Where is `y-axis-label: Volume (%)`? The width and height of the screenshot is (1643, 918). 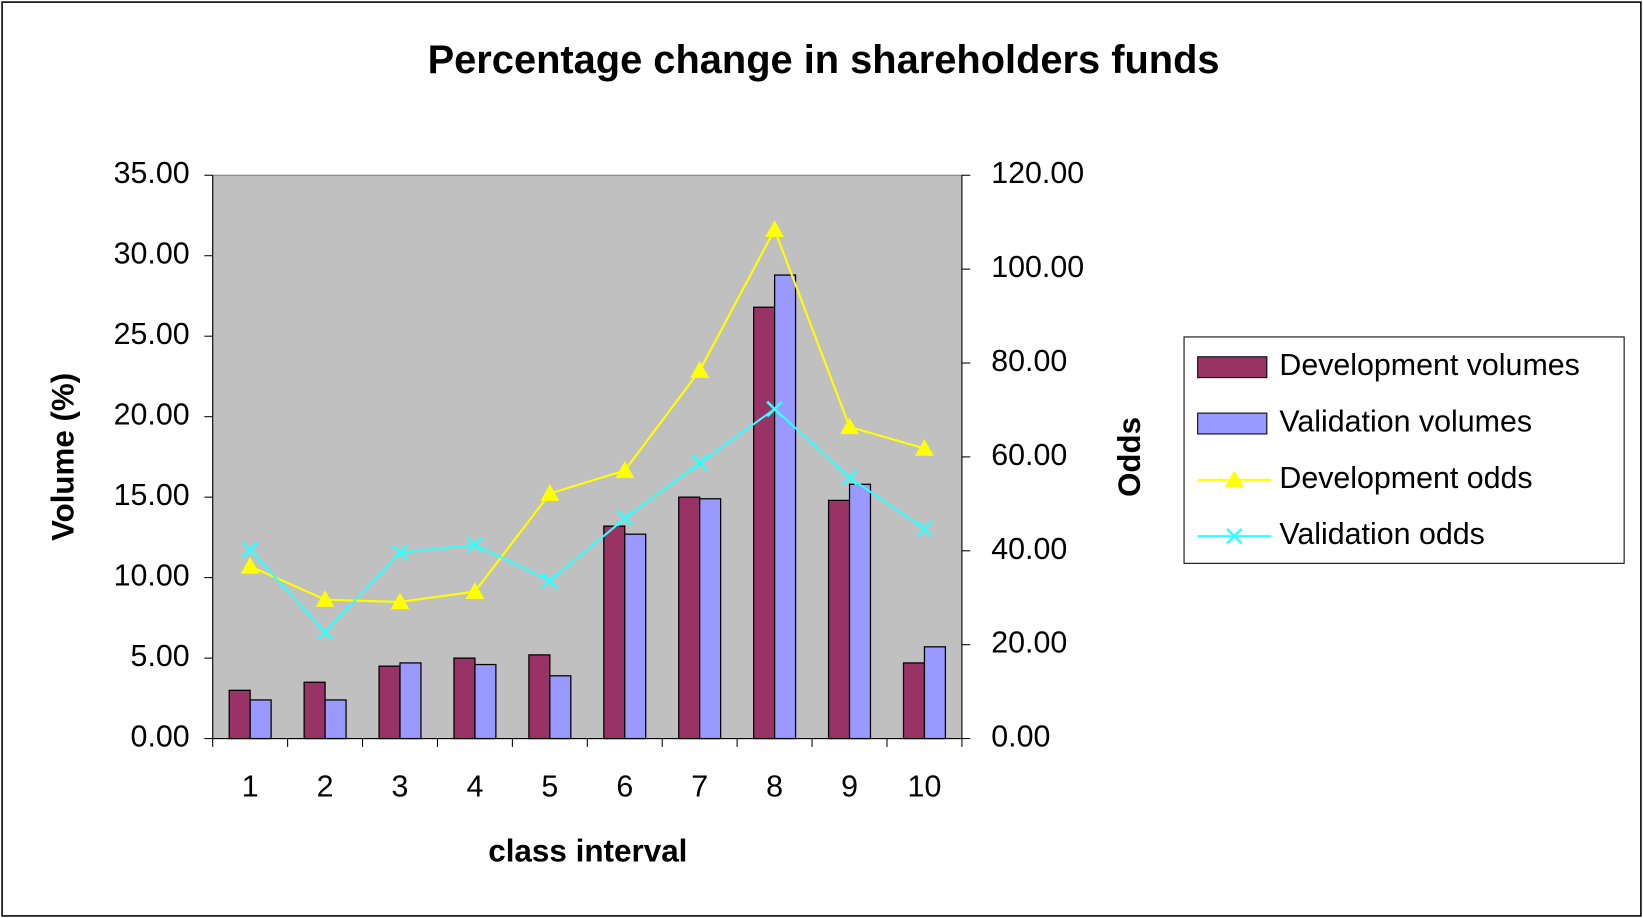 y-axis-label: Volume (%) is located at coordinates (62, 457).